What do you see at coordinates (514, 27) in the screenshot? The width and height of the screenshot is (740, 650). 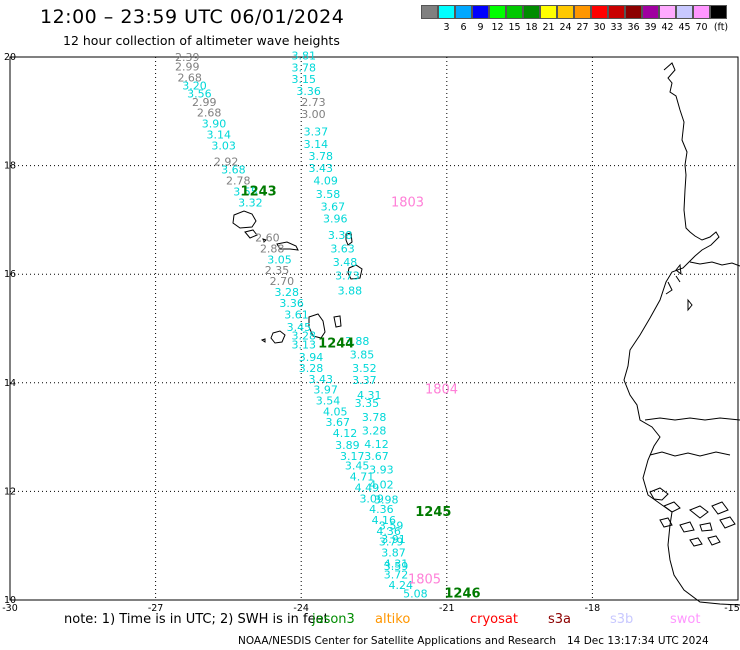 I see `legend-label: 15` at bounding box center [514, 27].